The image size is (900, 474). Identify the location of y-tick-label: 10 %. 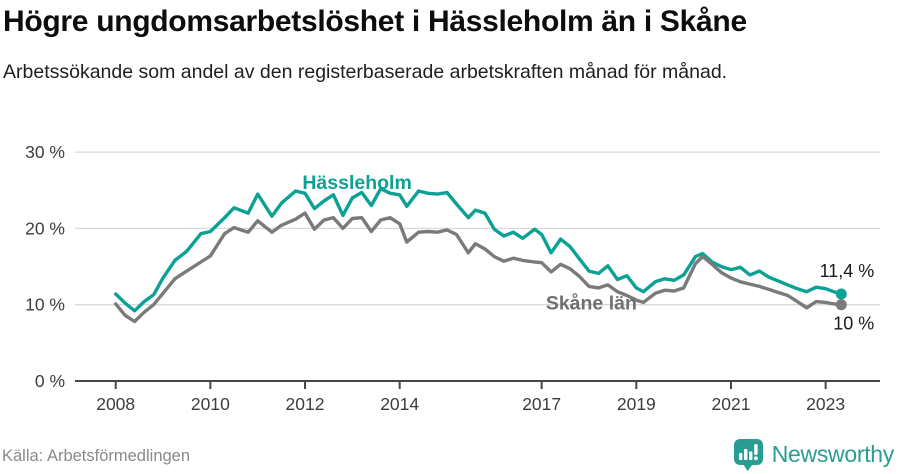
(45, 305).